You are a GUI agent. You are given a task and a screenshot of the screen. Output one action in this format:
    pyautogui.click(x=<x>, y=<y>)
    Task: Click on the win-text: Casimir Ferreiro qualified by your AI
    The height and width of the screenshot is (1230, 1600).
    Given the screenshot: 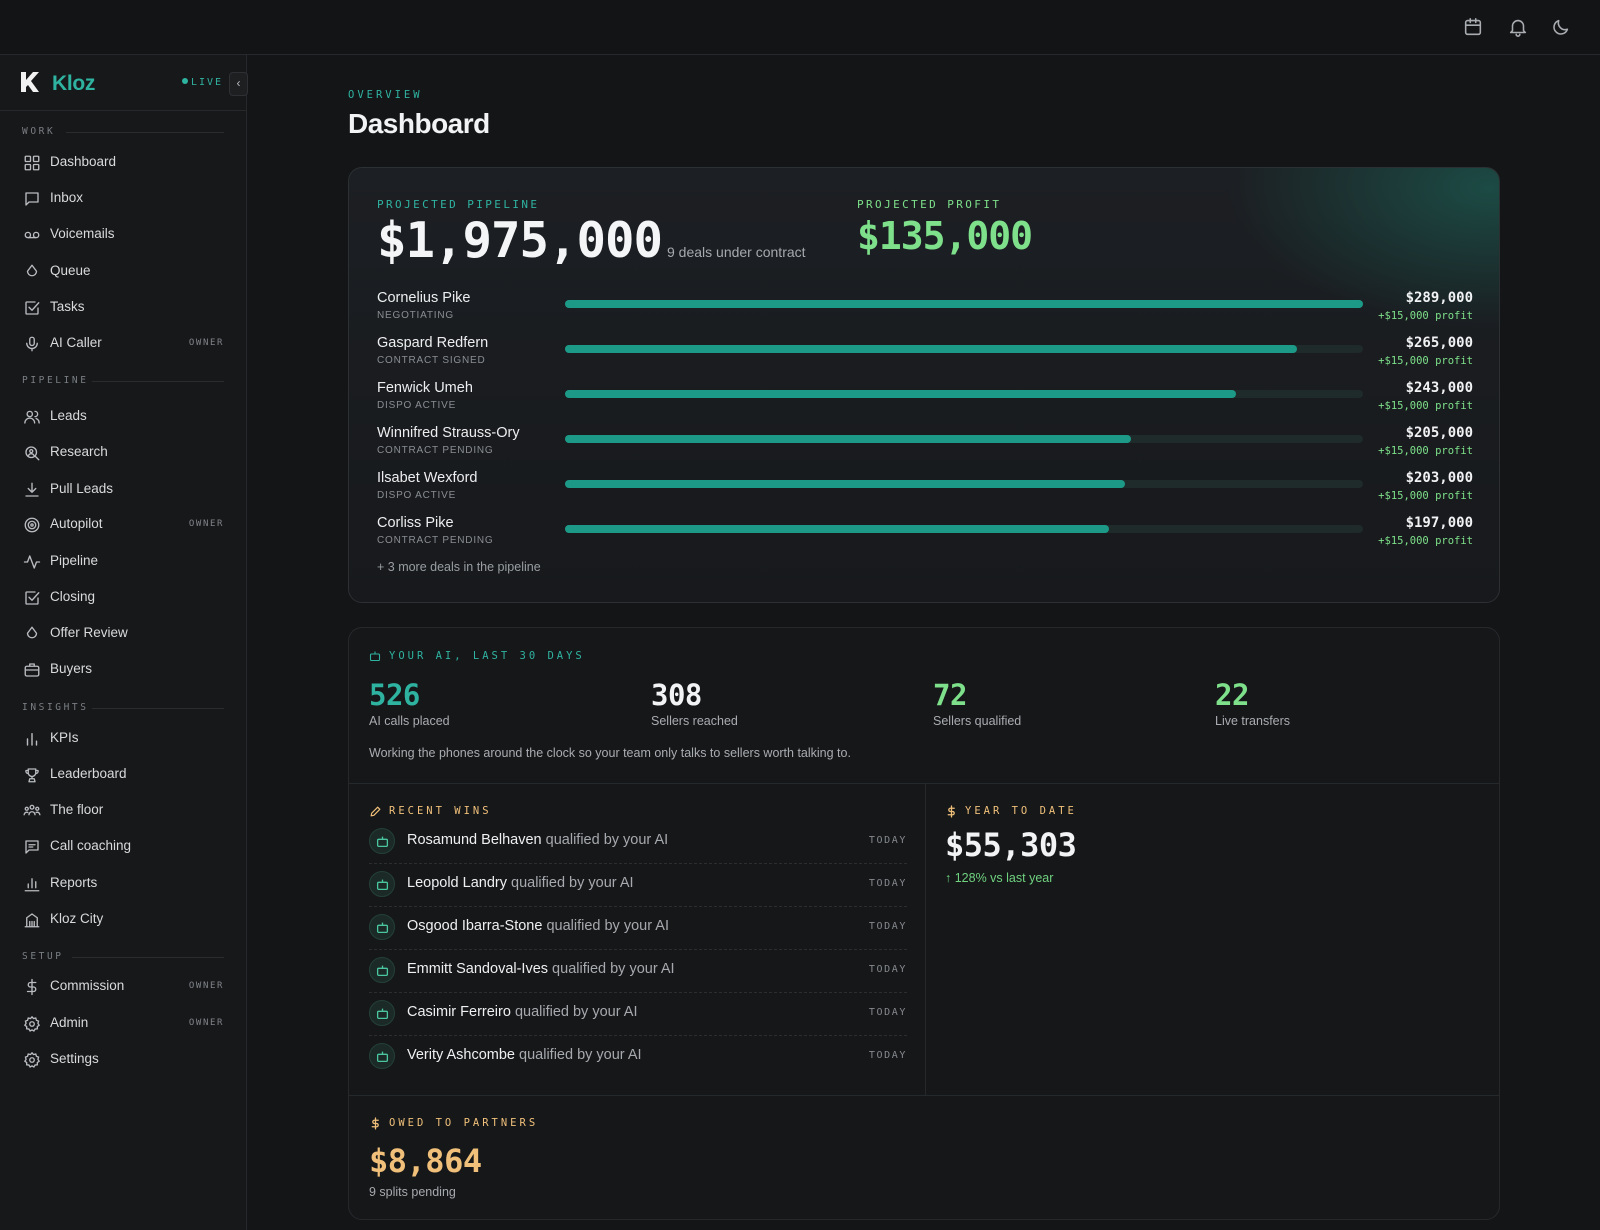 What is the action you would take?
    pyautogui.click(x=522, y=1012)
    